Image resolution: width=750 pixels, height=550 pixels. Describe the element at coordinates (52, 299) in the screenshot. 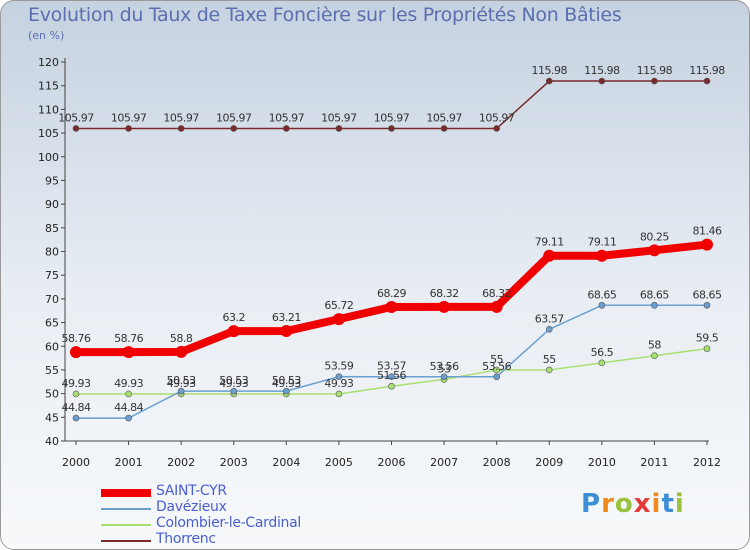

I see `y-tick-label: 70` at that location.